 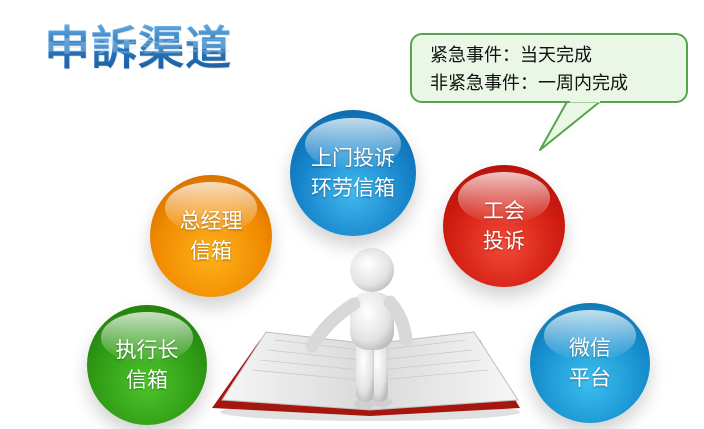 What do you see at coordinates (147, 365) in the screenshot?
I see `channel-ceo-mailbox: 执行长 信箱` at bounding box center [147, 365].